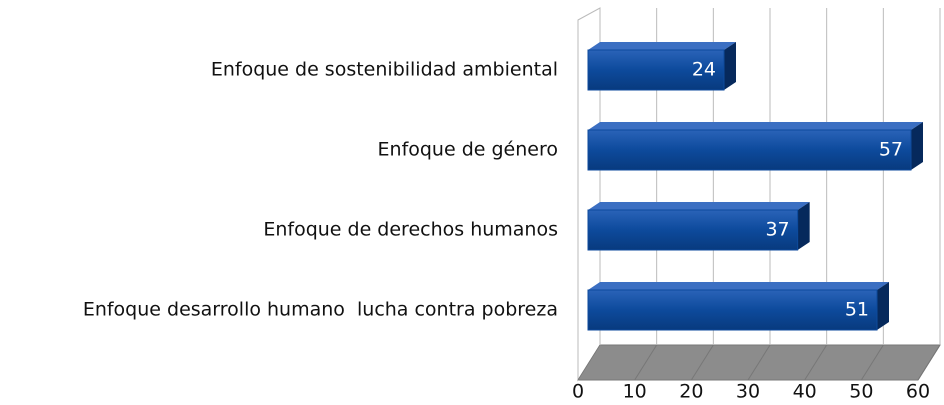  What do you see at coordinates (578, 392) in the screenshot?
I see `x-tick-label: 0` at bounding box center [578, 392].